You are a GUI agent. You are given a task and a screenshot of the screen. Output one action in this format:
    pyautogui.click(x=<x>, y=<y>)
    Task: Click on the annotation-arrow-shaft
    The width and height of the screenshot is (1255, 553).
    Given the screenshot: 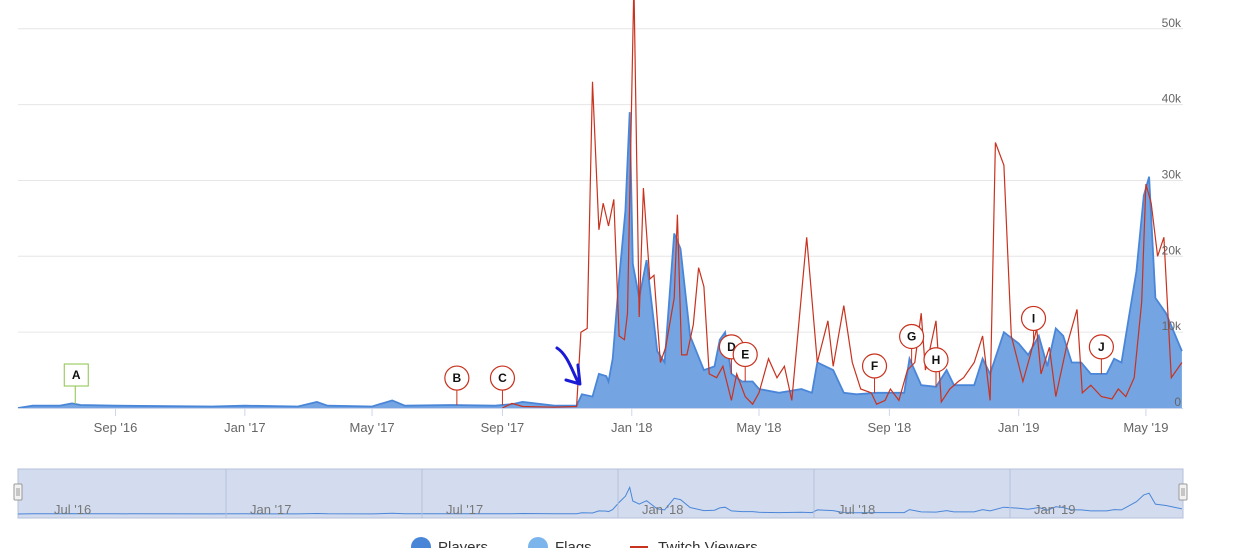 What is the action you would take?
    pyautogui.click(x=567, y=365)
    